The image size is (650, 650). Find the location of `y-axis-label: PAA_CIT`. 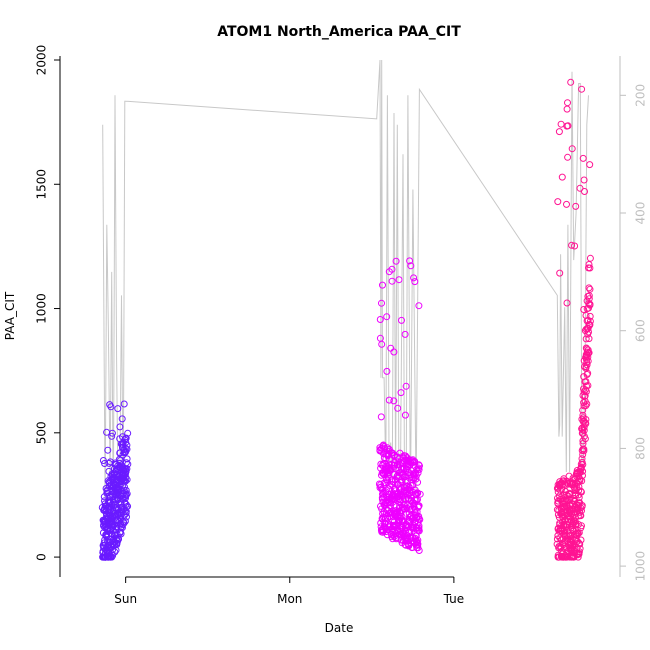

y-axis-label: PAA_CIT is located at coordinates (10, 315).